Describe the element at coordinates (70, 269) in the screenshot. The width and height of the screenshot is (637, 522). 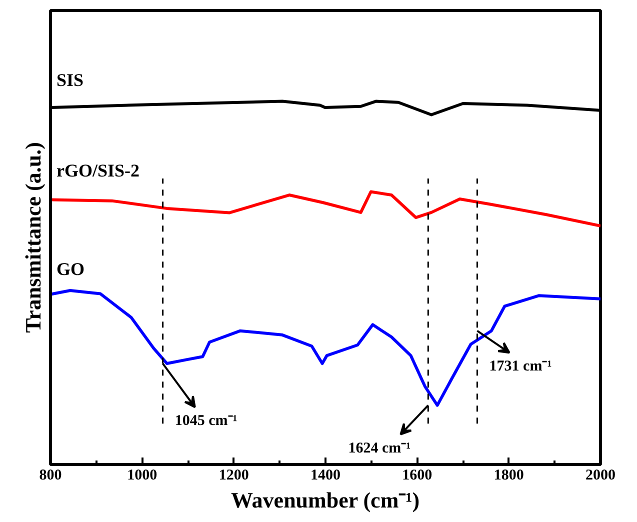
I see `series-label: GO` at that location.